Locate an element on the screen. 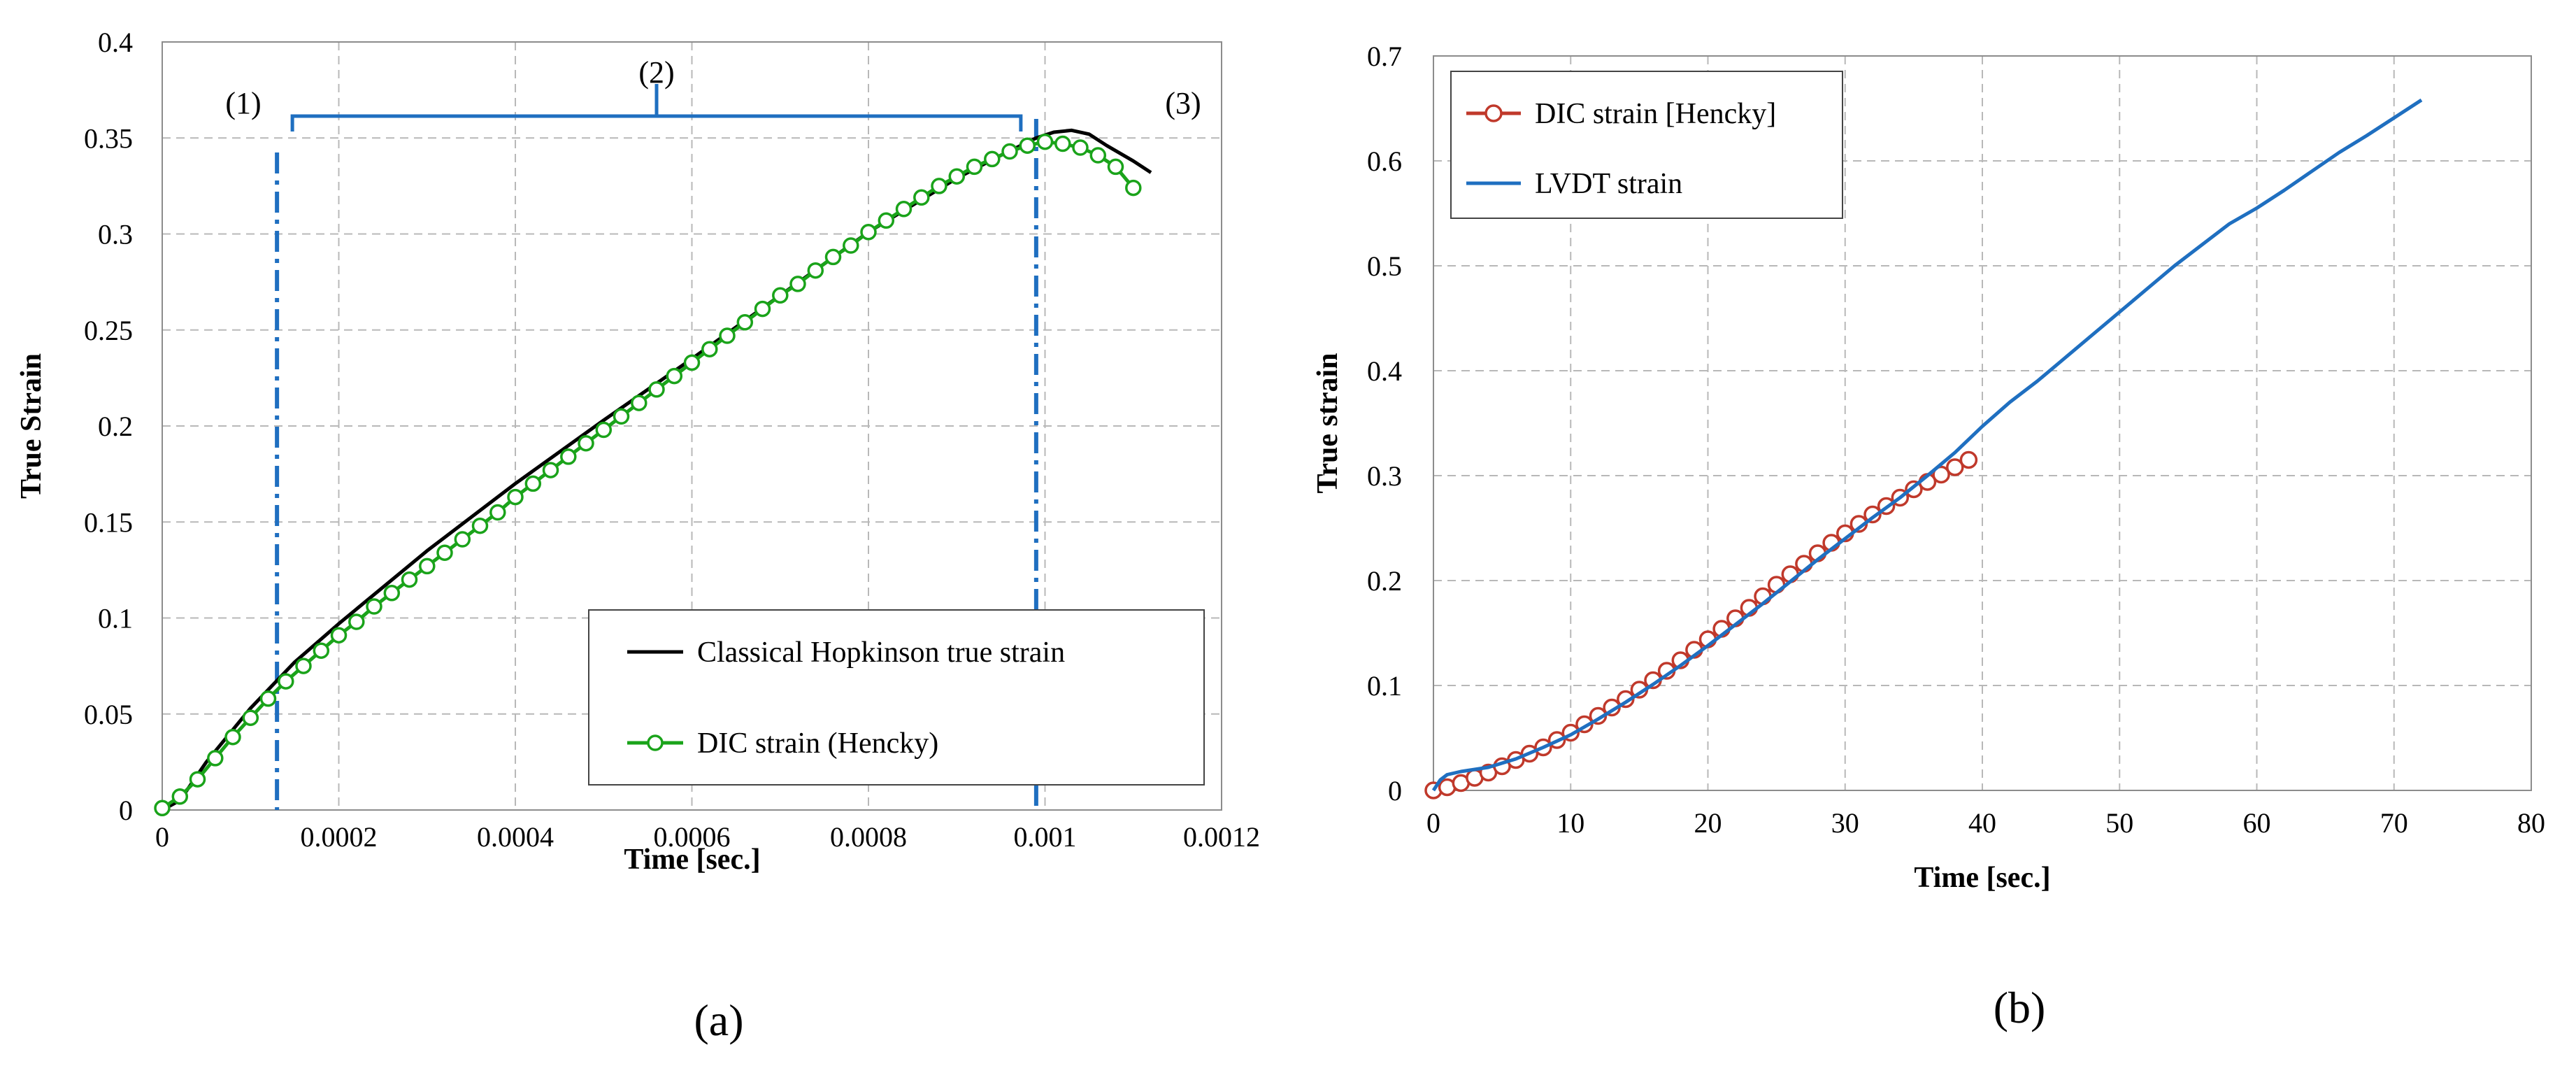 This screenshot has width=2576, height=1066. legend-label: DIC strain [Hencky] is located at coordinates (1655, 114).